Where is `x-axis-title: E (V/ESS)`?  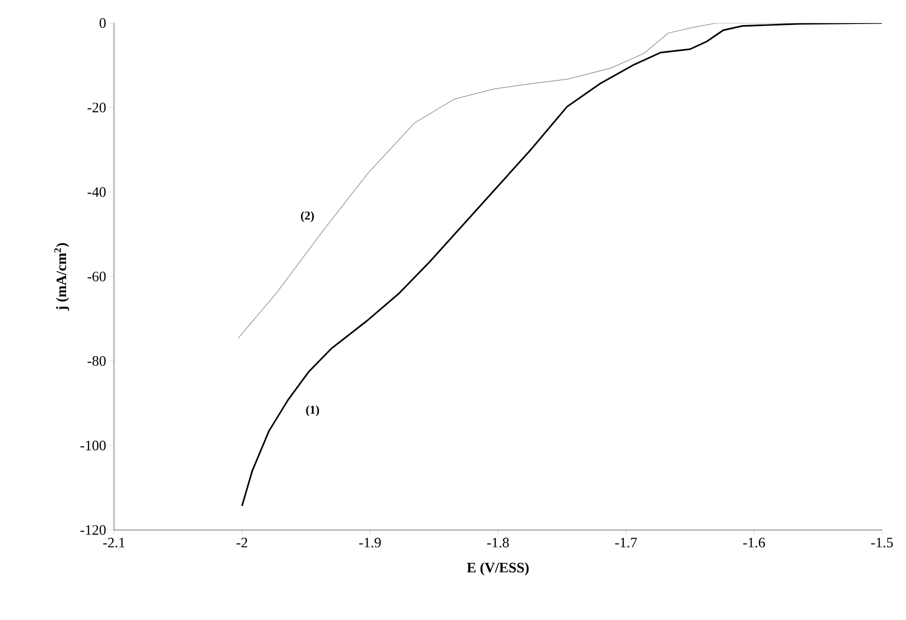
x-axis-title: E (V/ESS) is located at coordinates (497, 569).